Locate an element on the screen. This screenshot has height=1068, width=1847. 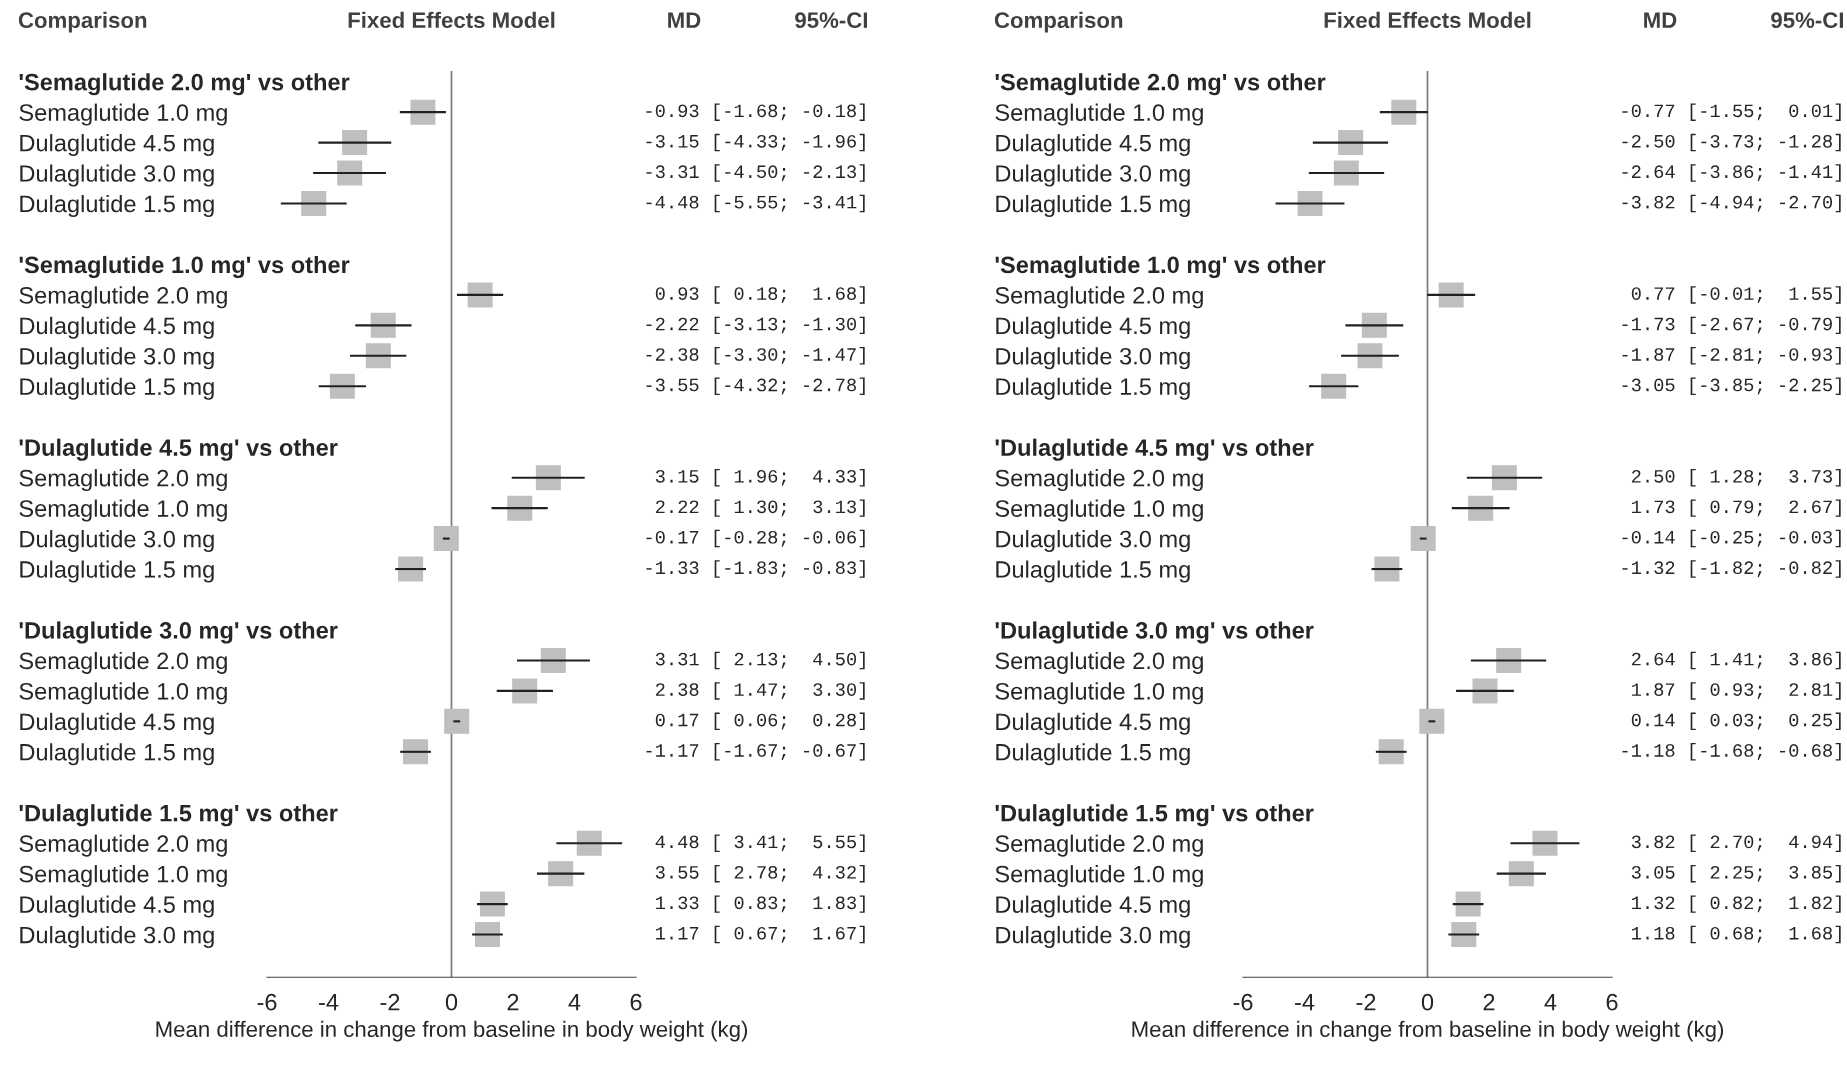
data-label: -1.33 [-1.83; -0.83] is located at coordinates (755, 569).